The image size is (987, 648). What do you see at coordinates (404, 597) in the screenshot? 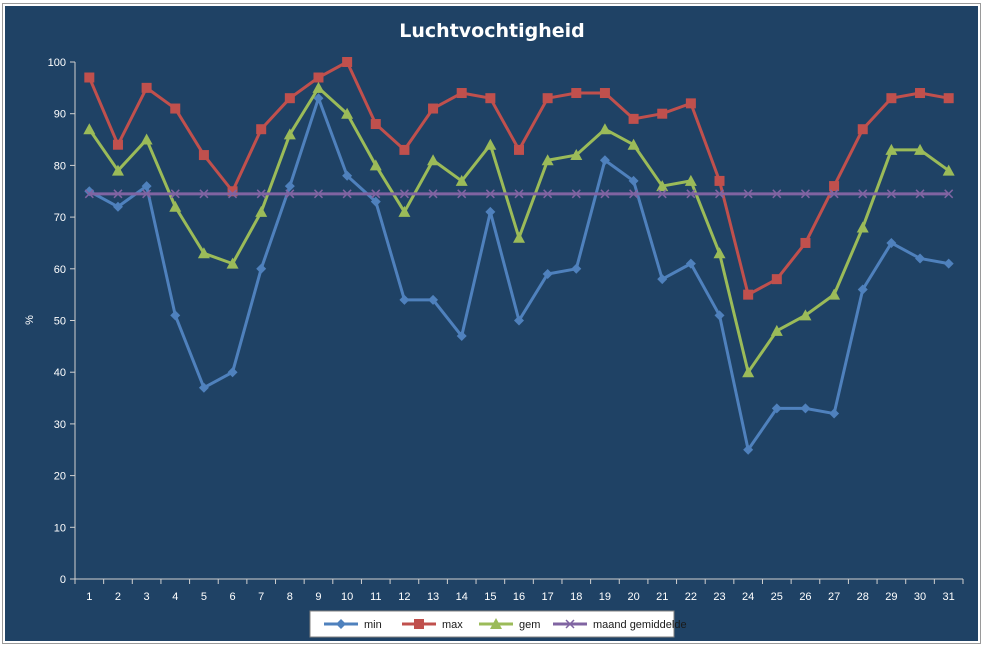
I see `x-tick-label: 12` at bounding box center [404, 597].